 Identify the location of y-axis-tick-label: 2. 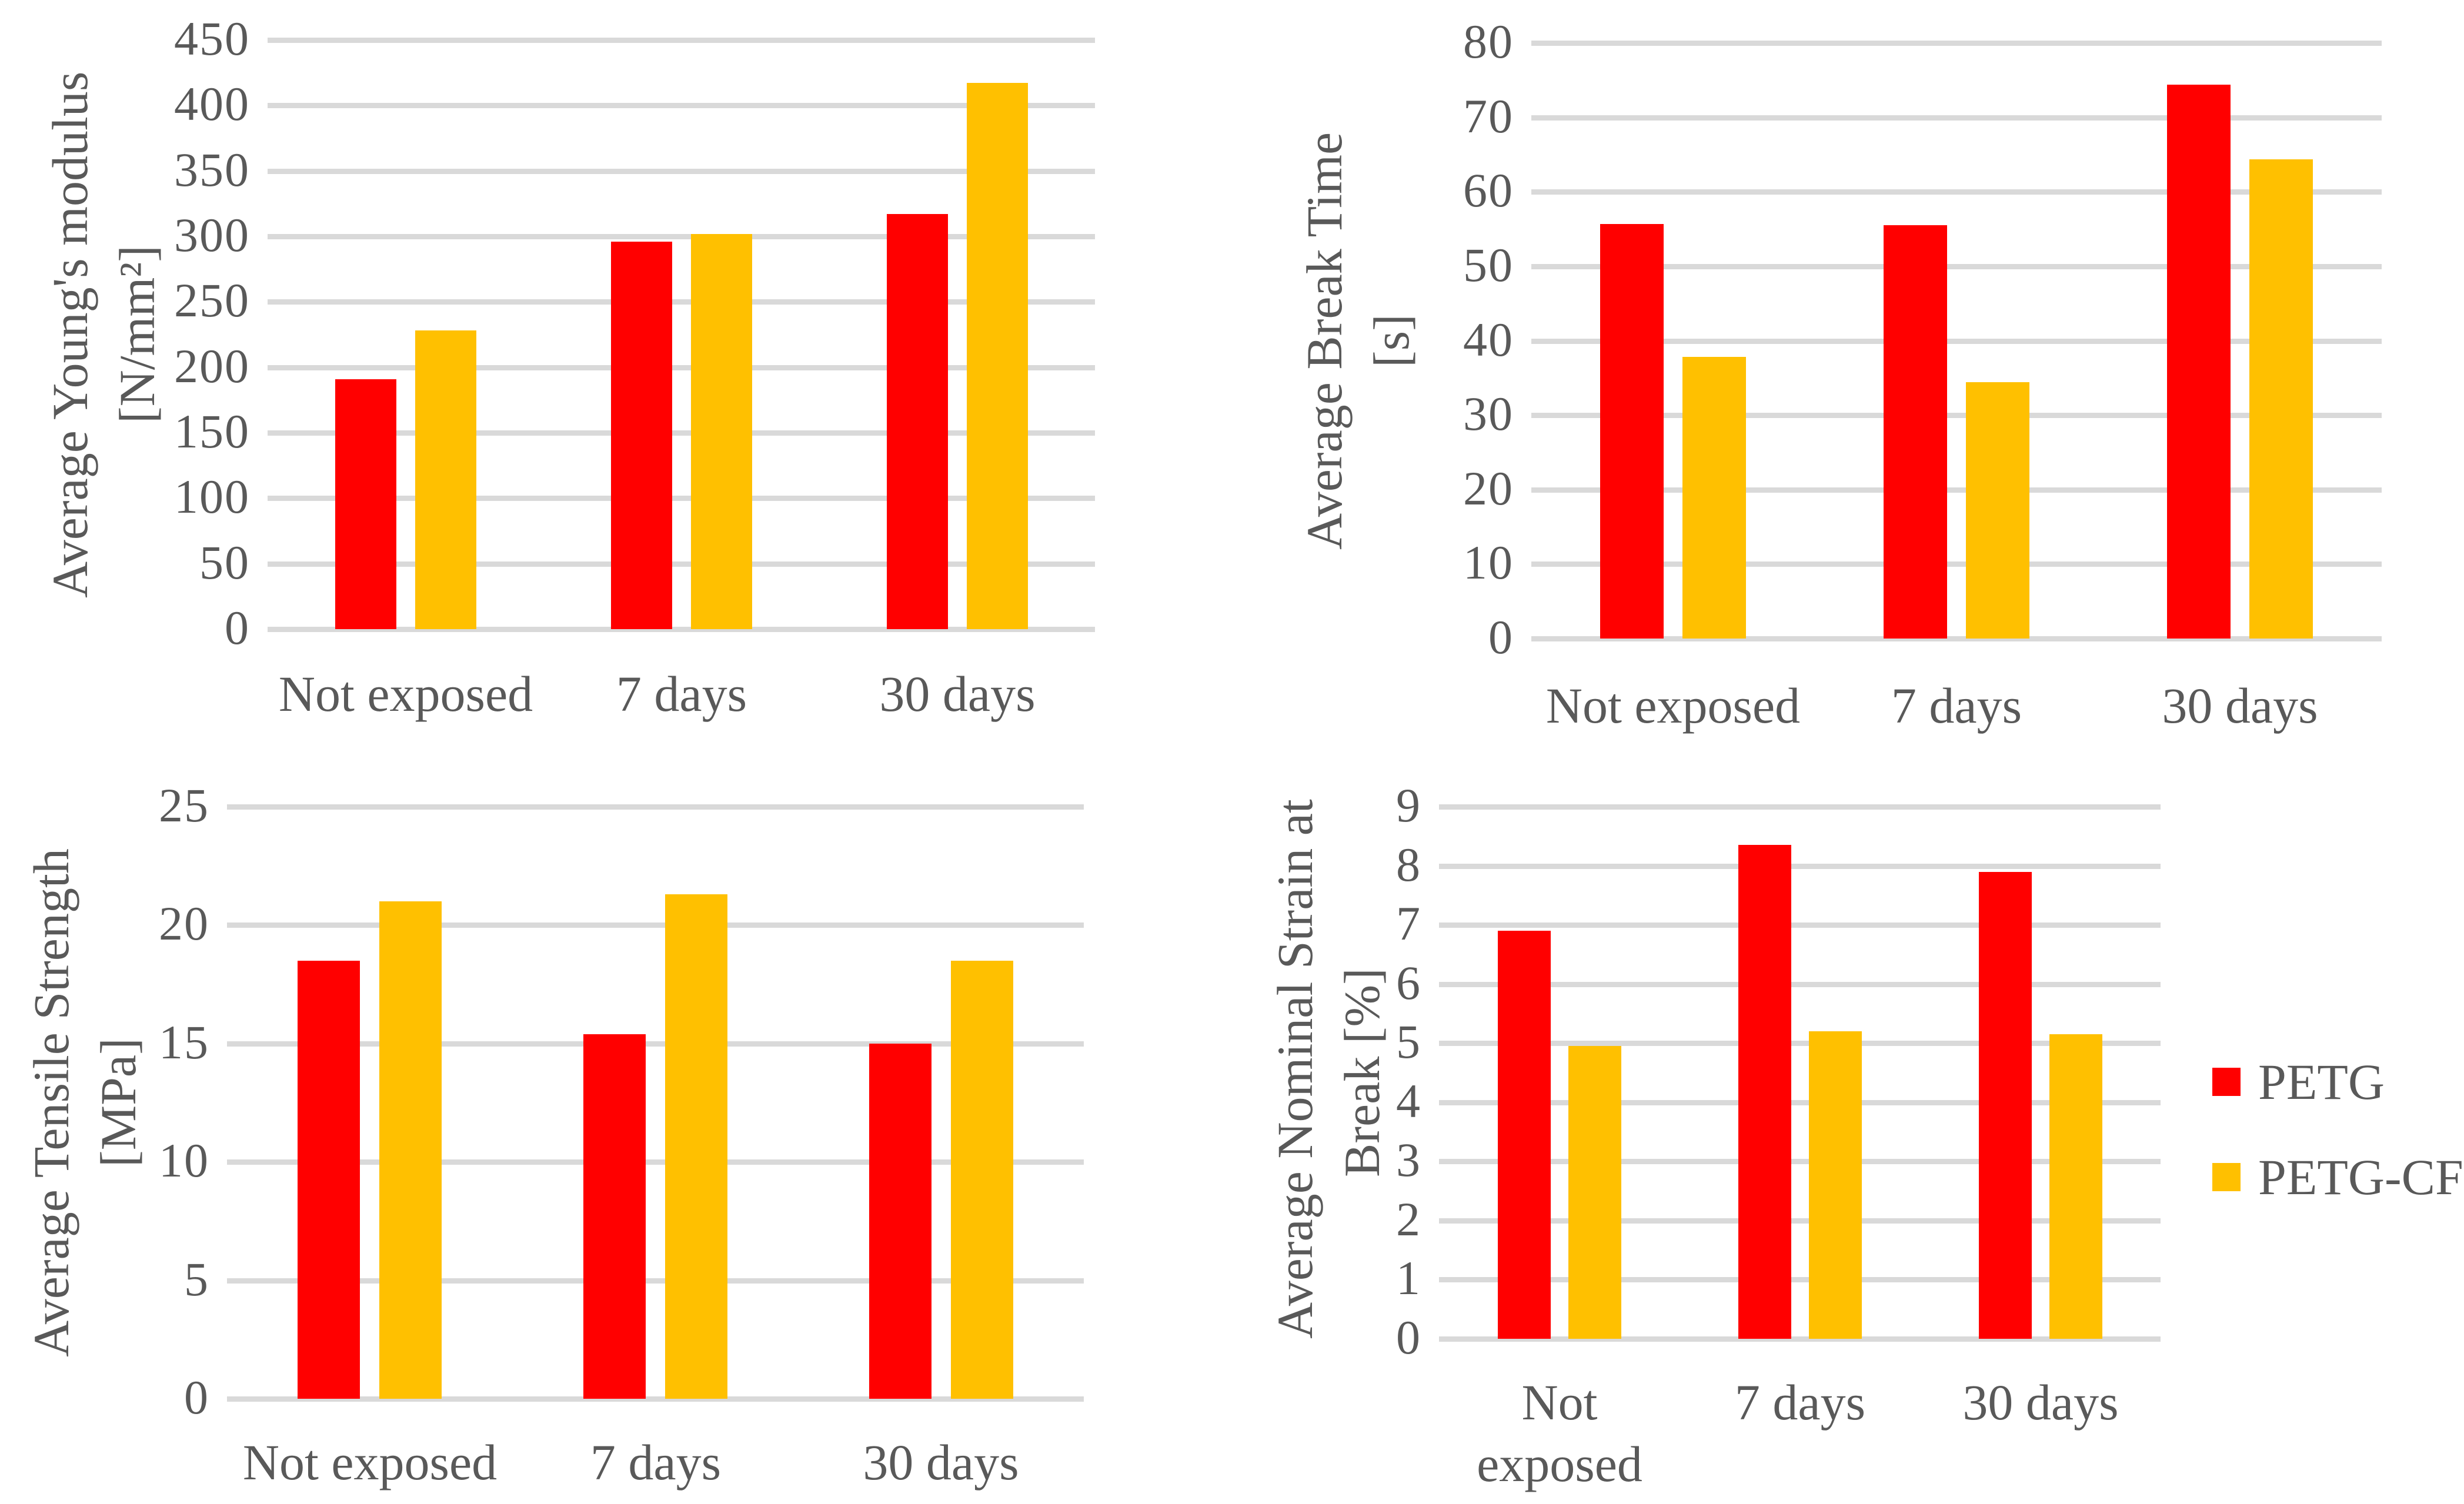
(1408, 1219).